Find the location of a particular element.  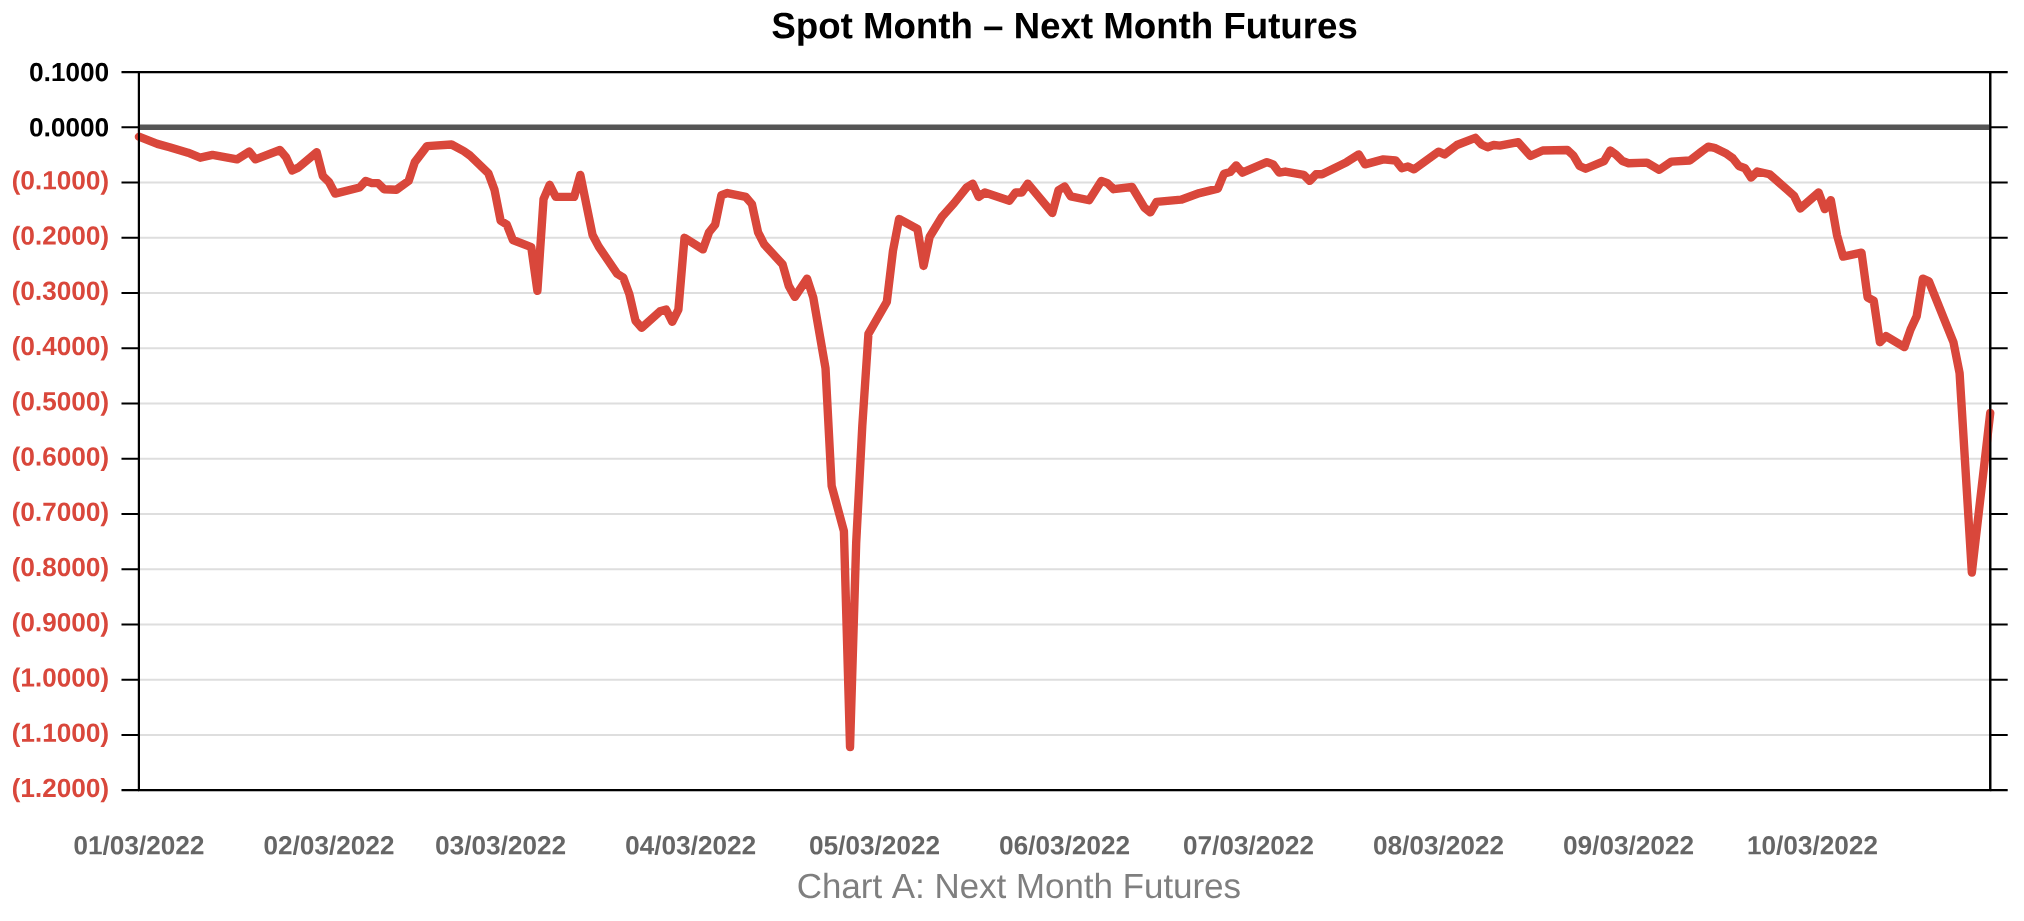

x-tick-label: 09/03/2022 is located at coordinates (1629, 845).